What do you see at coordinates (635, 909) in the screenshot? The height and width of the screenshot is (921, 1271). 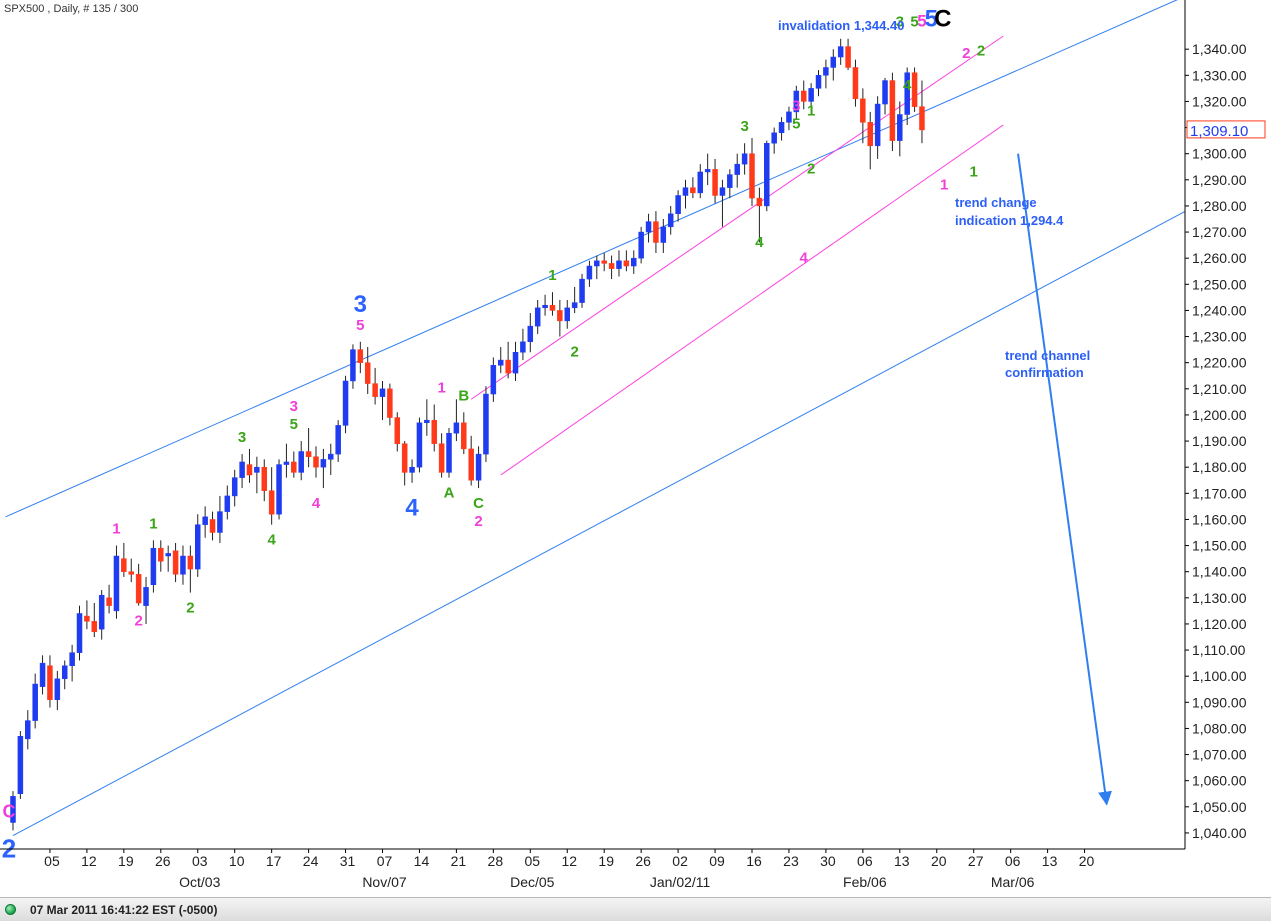 I see `status-bar: 07 Mar 2011 16:41:22 EST (-0500)` at bounding box center [635, 909].